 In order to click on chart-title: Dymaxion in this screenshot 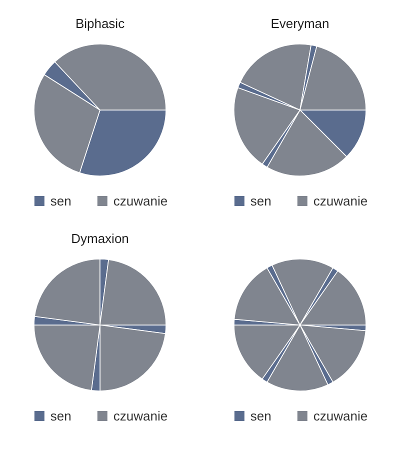, I will do `click(100, 238)`.